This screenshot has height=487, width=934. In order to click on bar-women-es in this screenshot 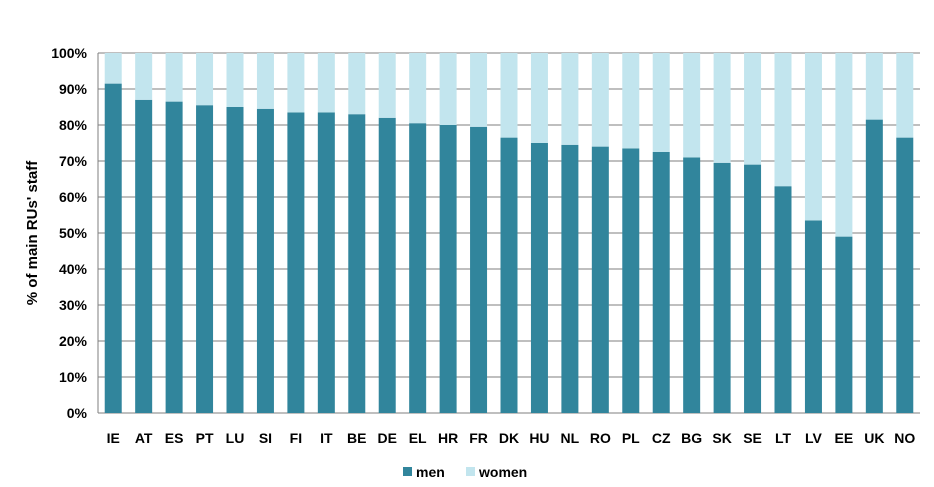, I will do `click(174, 77)`.